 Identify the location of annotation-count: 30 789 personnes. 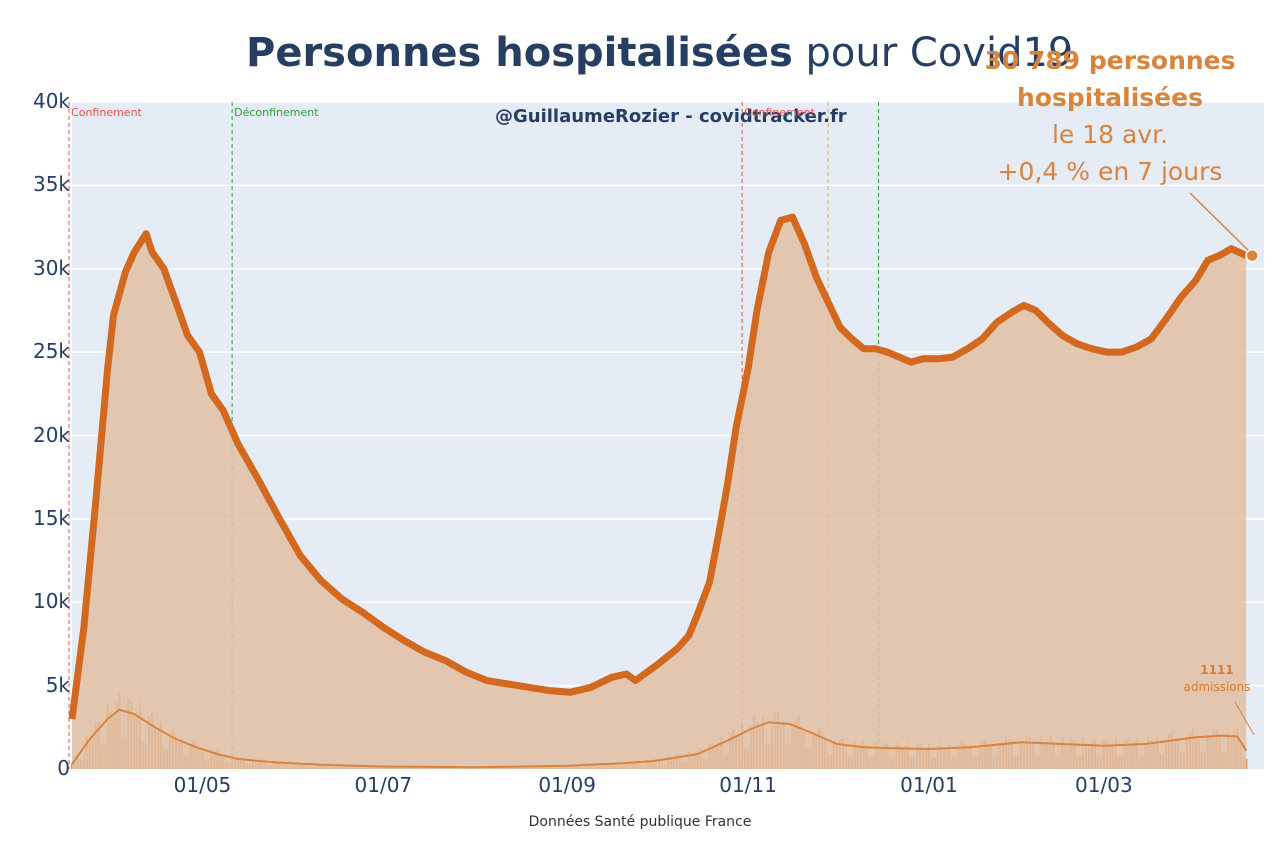
(1110, 60).